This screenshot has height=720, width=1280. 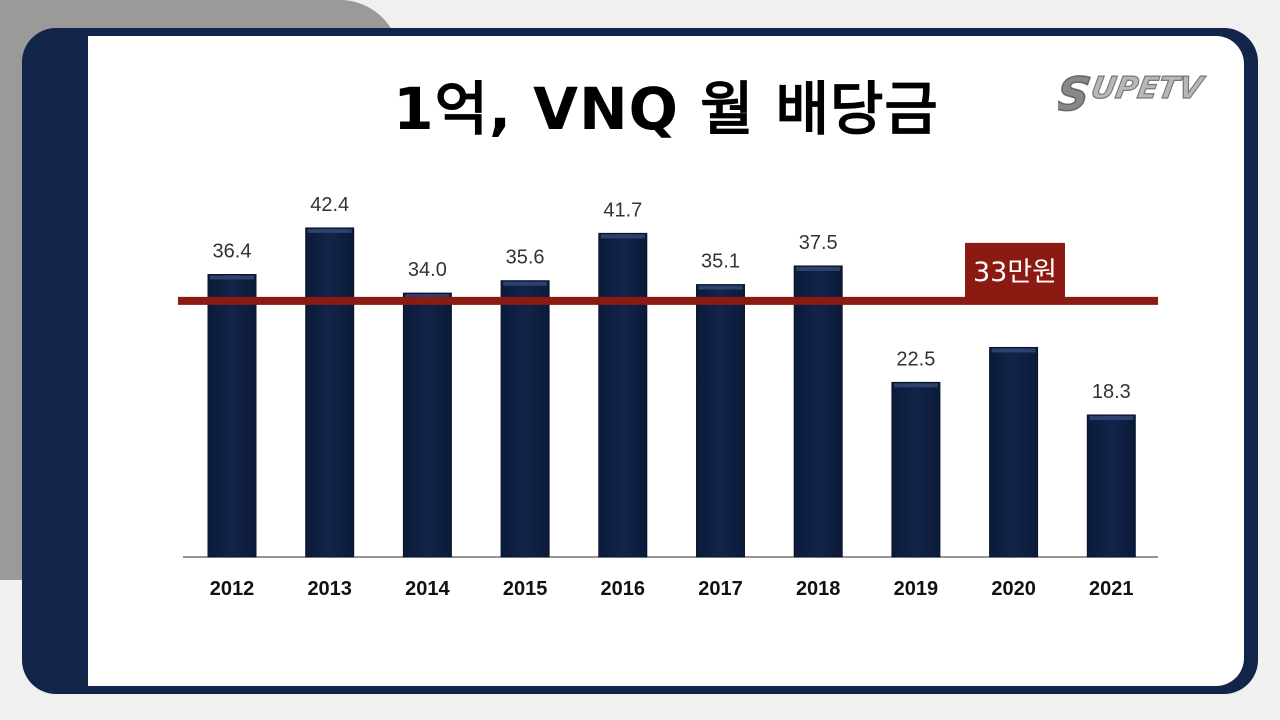 What do you see at coordinates (915, 359) in the screenshot?
I see `value-label-2019: 22.5` at bounding box center [915, 359].